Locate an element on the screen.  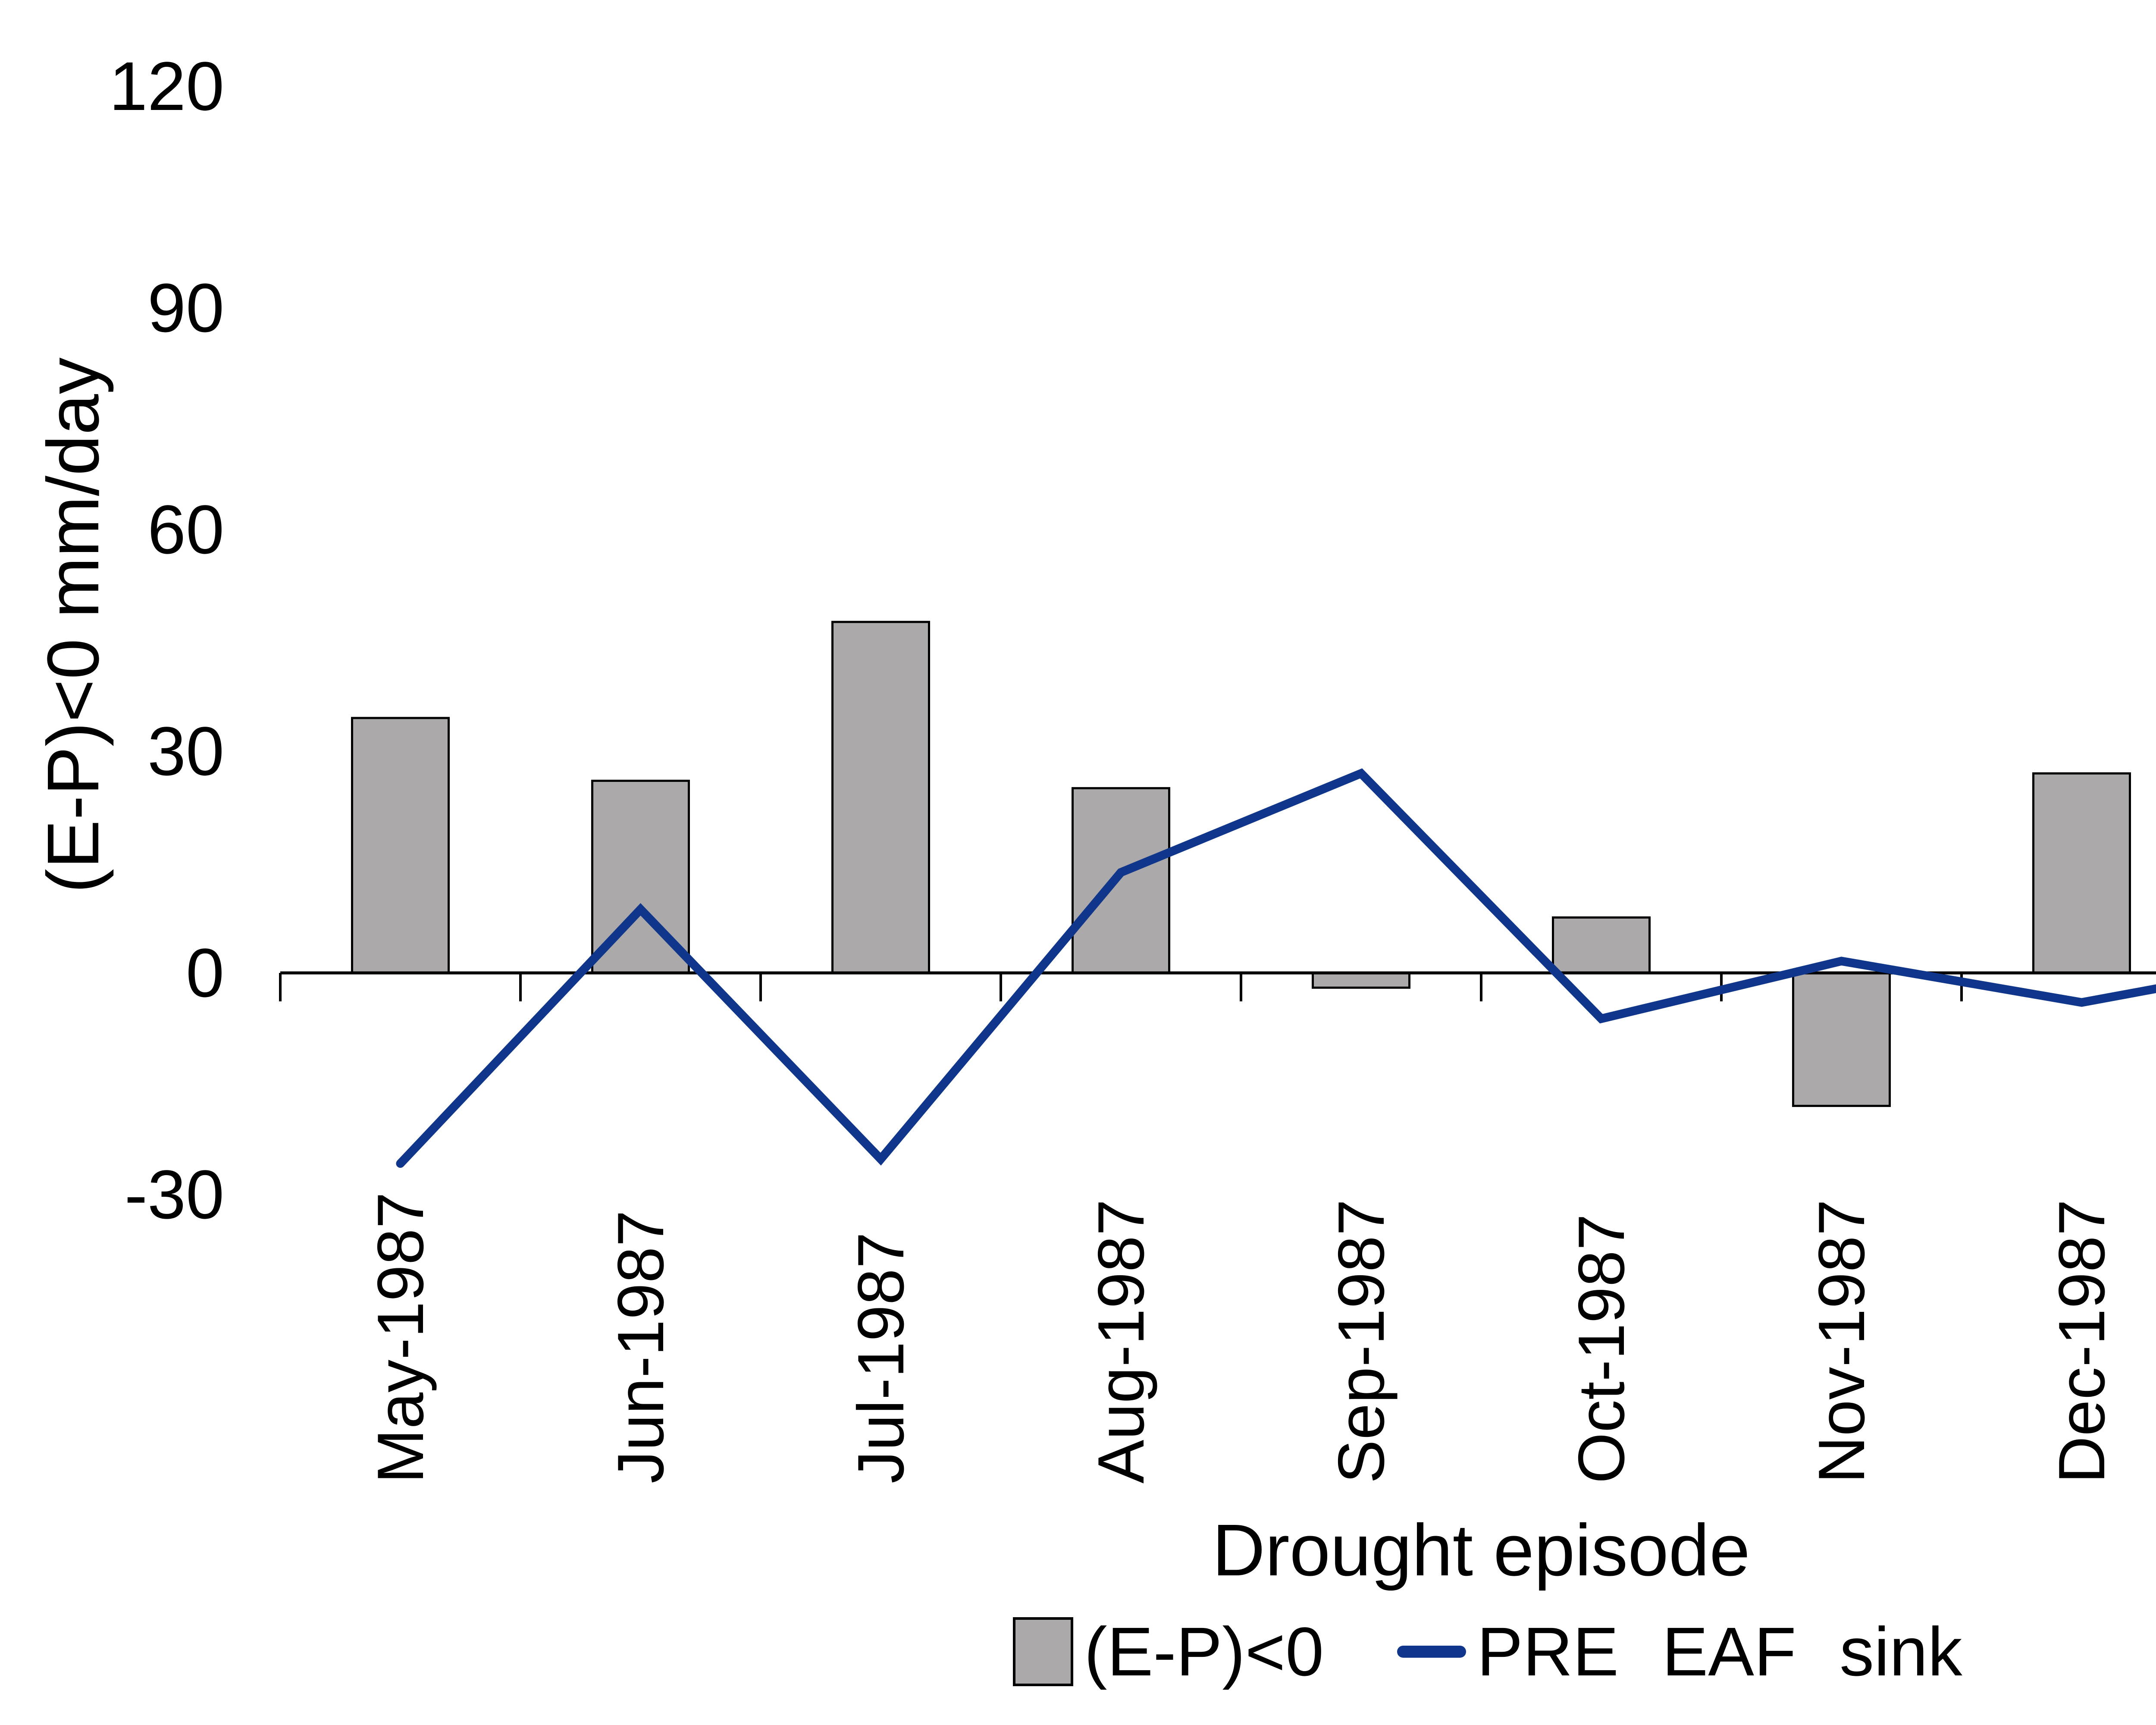
bar-Oct-1987 is located at coordinates (1601, 945).